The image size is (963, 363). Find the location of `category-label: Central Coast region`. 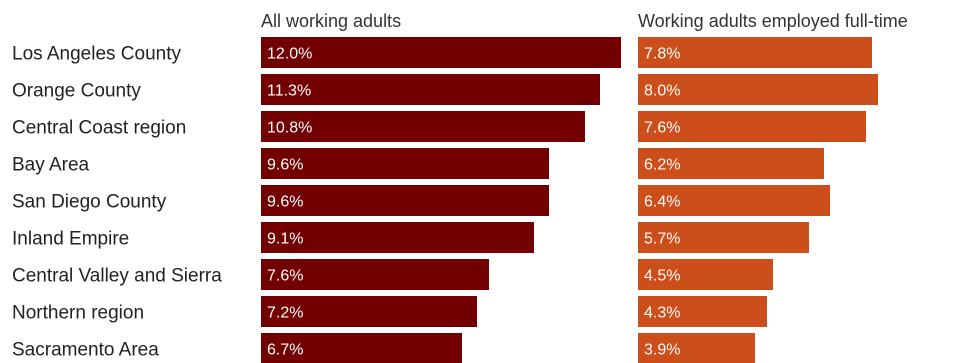

category-label: Central Coast region is located at coordinates (99, 128).